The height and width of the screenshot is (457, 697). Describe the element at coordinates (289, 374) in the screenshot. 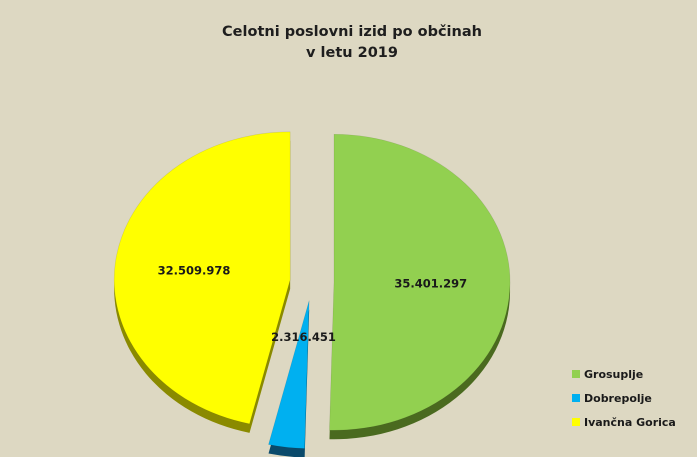

I see `pie-slice-dobrepolje` at that location.